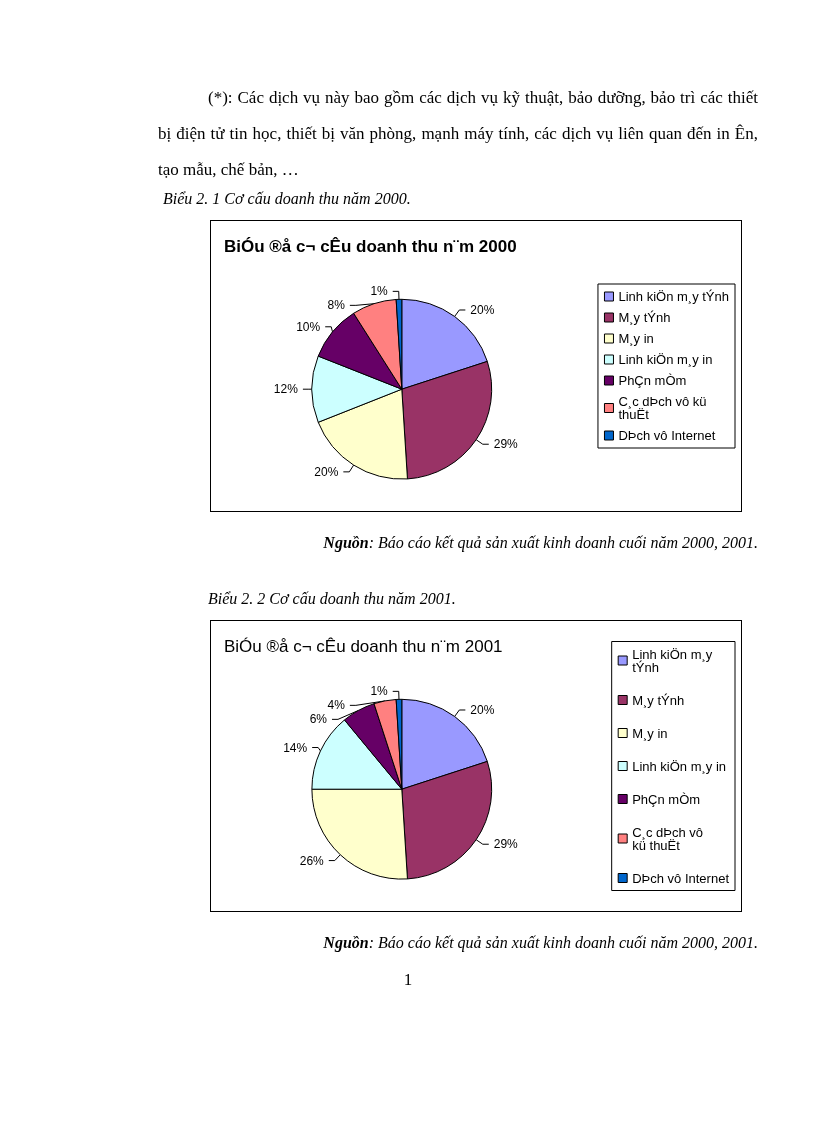  What do you see at coordinates (408, 980) in the screenshot?
I see `text: 1` at bounding box center [408, 980].